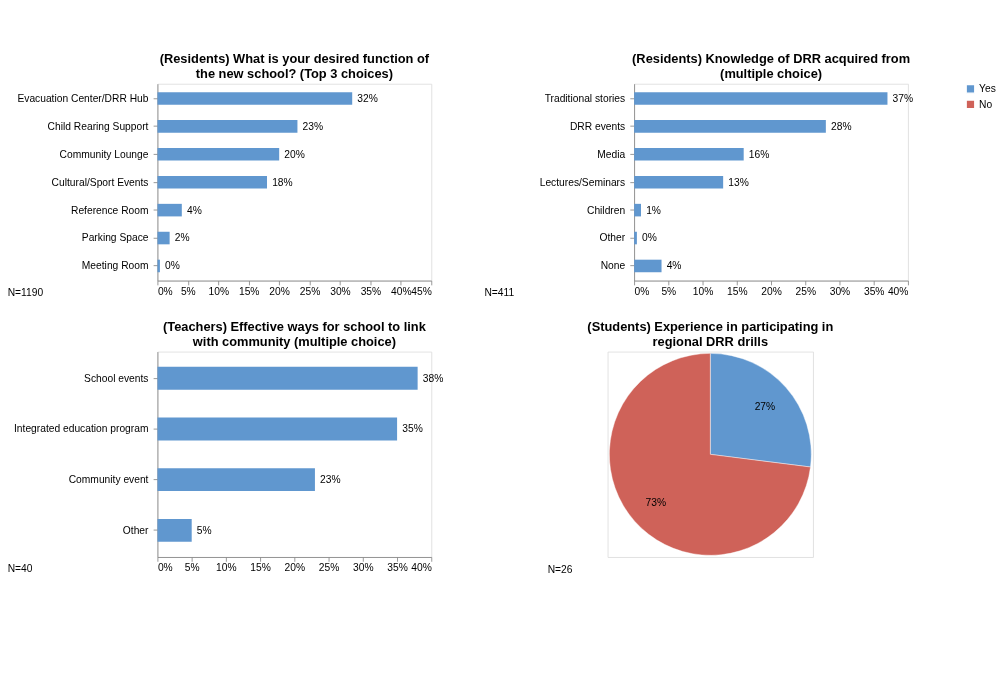 This screenshot has width=1003, height=681. Describe the element at coordinates (421, 291) in the screenshot. I see `x-tick-label: 45%` at that location.